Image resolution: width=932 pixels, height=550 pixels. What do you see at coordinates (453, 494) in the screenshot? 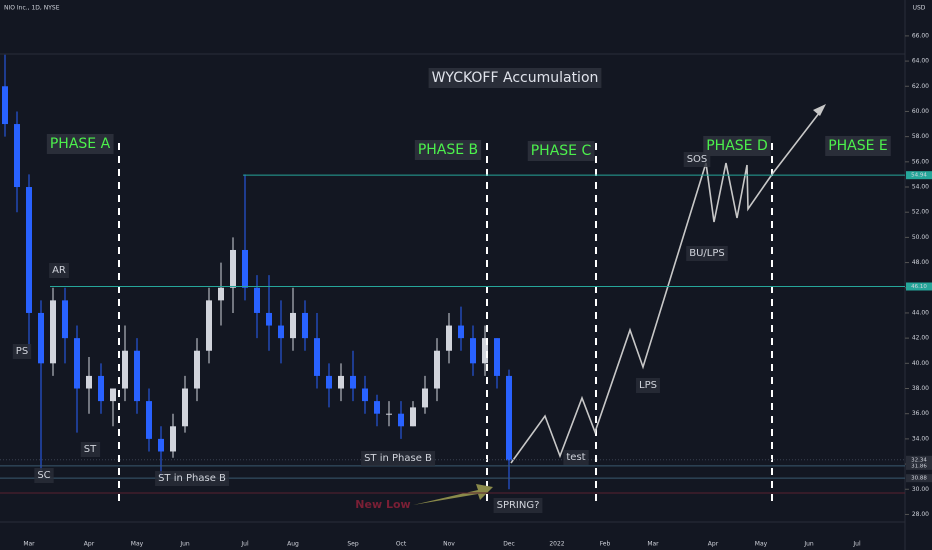
I see `new-low-arrow` at bounding box center [453, 494].